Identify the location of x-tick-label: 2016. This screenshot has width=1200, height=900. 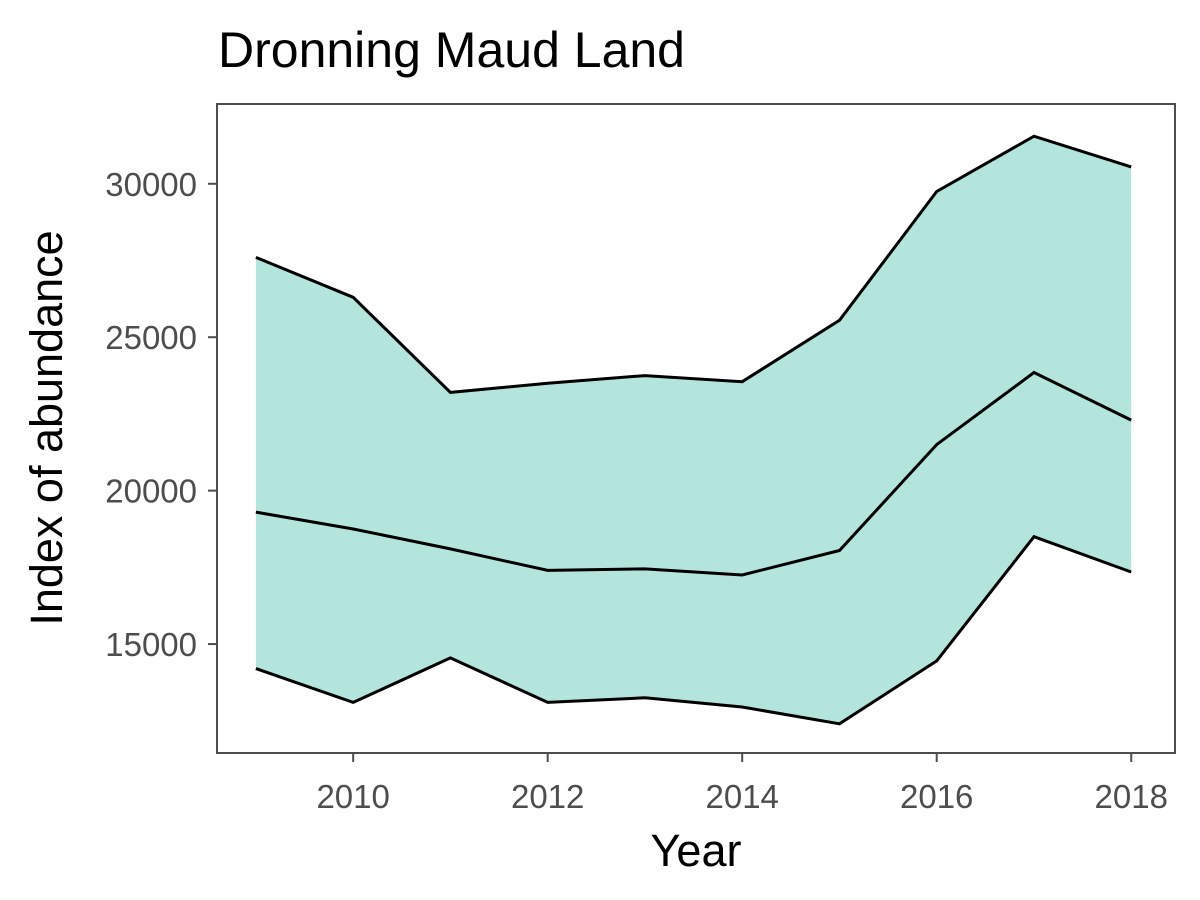
(936, 796).